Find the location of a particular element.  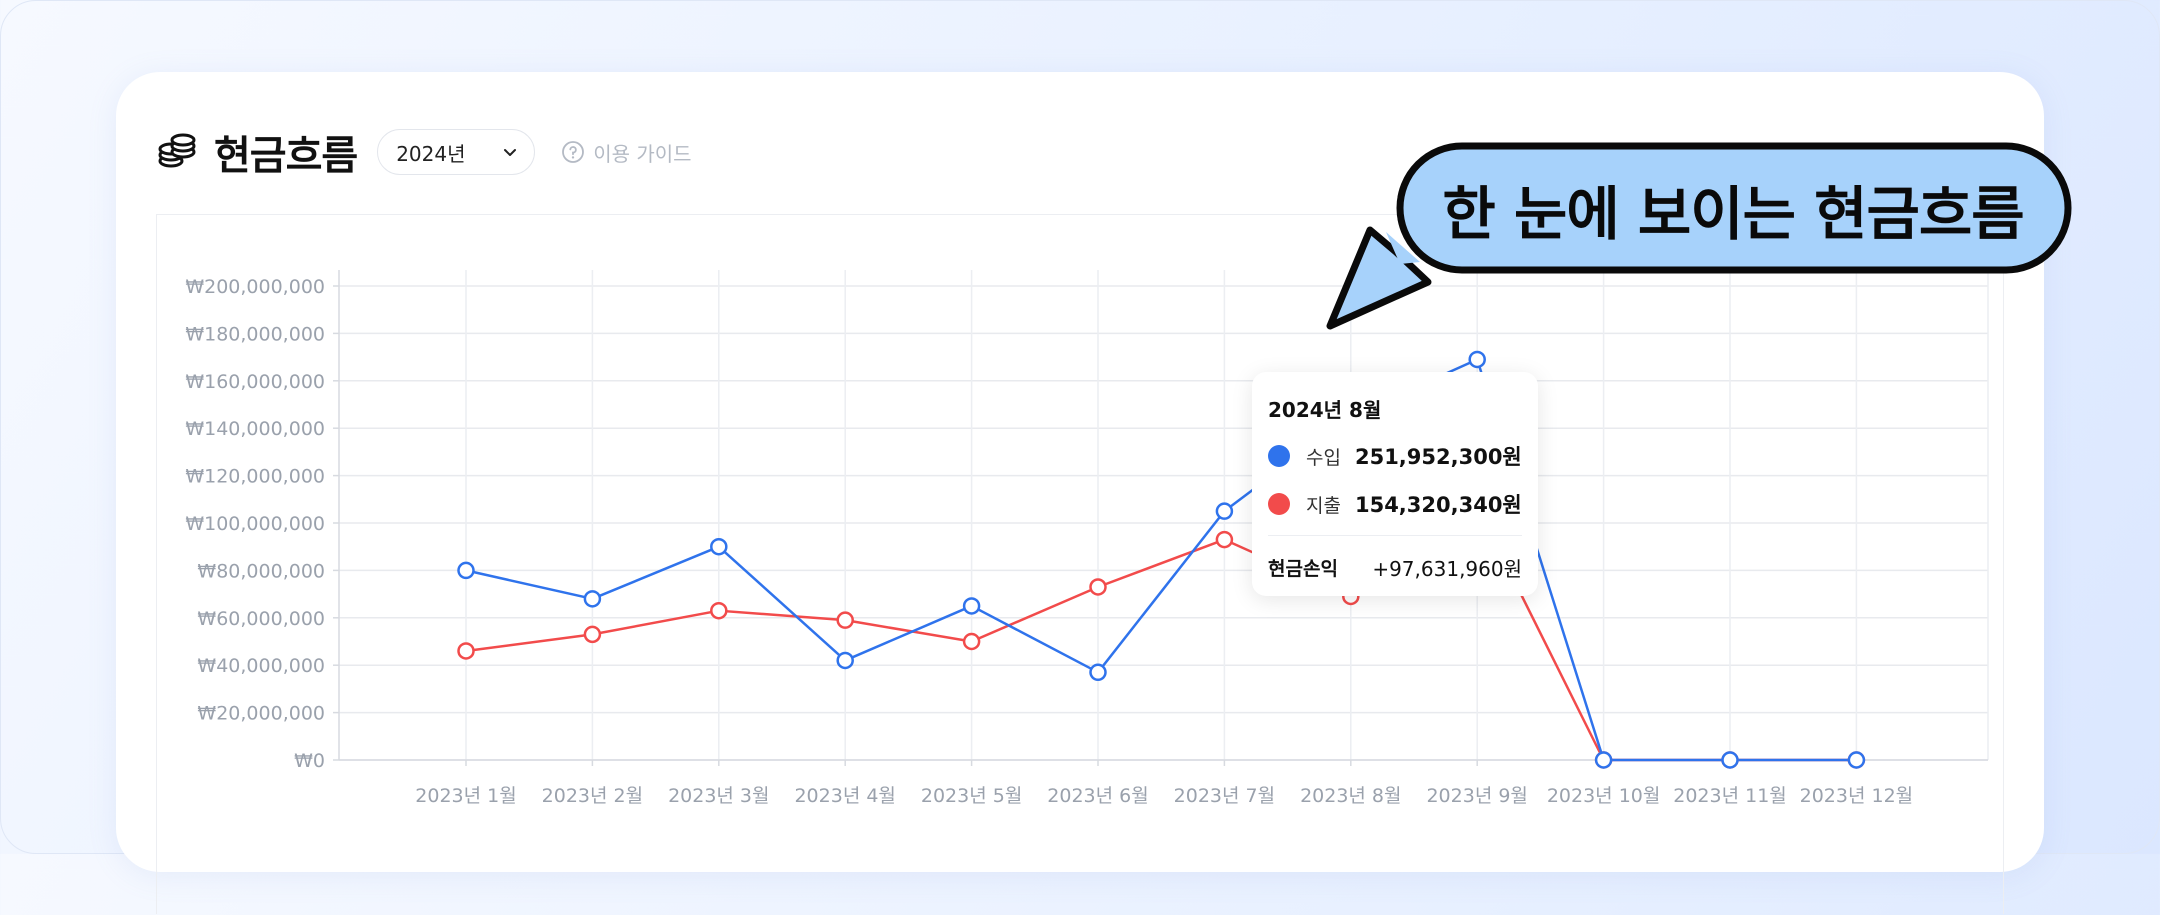

x-tick-label: 2023년 9월 is located at coordinates (1476, 796).